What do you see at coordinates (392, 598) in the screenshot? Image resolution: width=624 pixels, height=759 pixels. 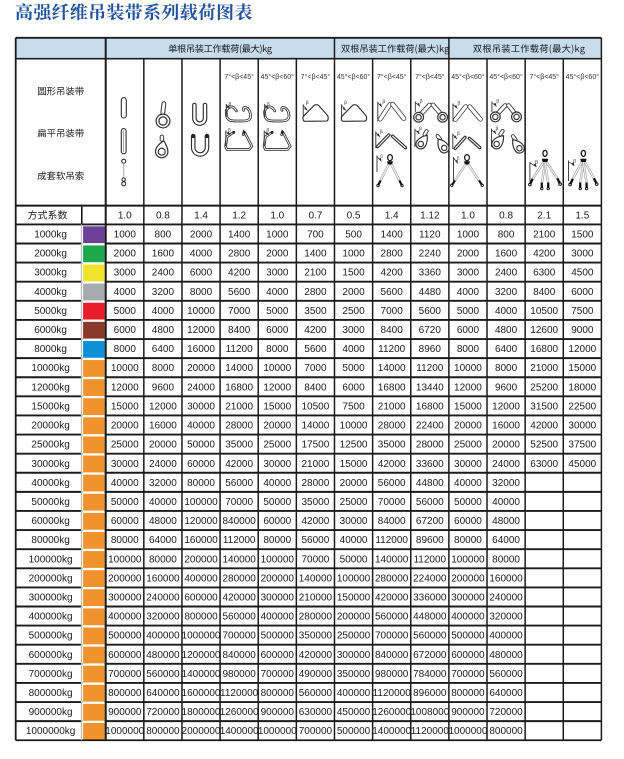 I see `svg-text: 420000` at bounding box center [392, 598].